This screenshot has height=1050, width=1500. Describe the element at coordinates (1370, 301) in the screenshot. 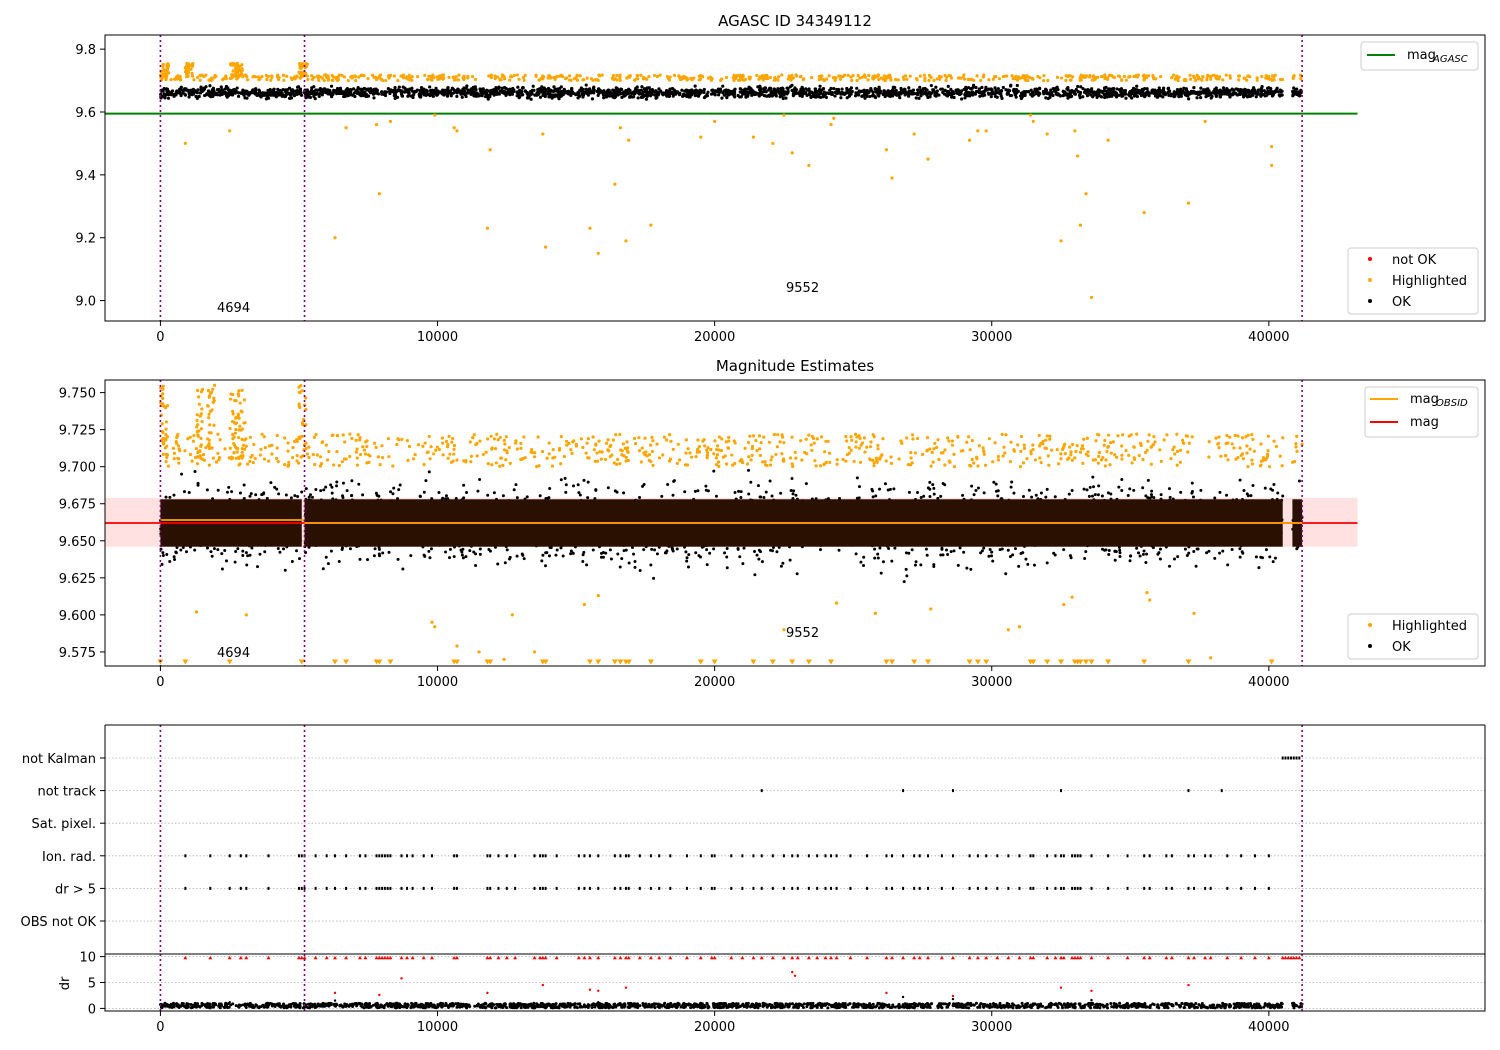

I see `legend-swatch-point` at that location.